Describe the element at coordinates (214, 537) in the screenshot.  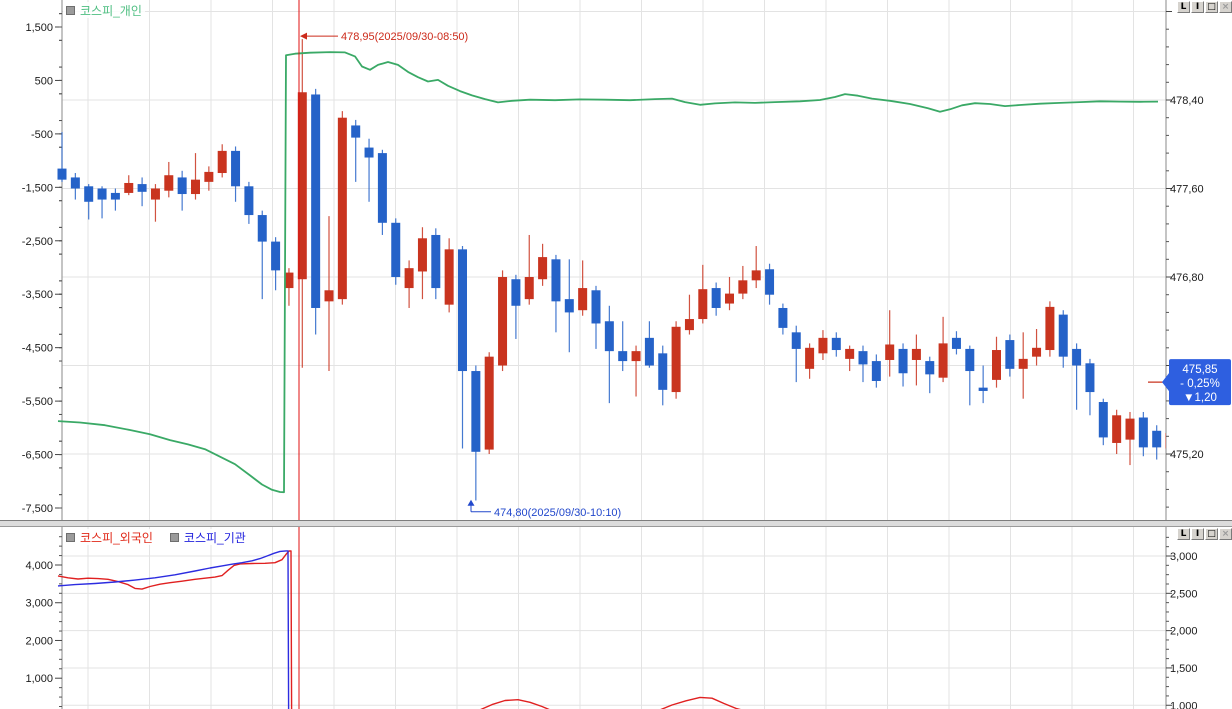
I see `legend-label: 코스피_기관` at that location.